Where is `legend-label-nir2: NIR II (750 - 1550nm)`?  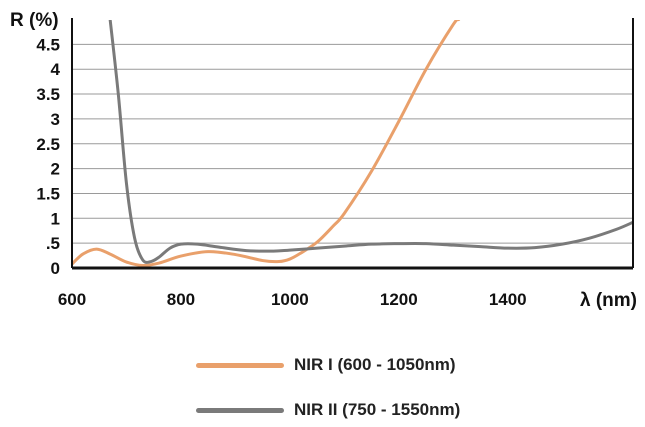
legend-label-nir2: NIR II (750 - 1550nm) is located at coordinates (377, 409).